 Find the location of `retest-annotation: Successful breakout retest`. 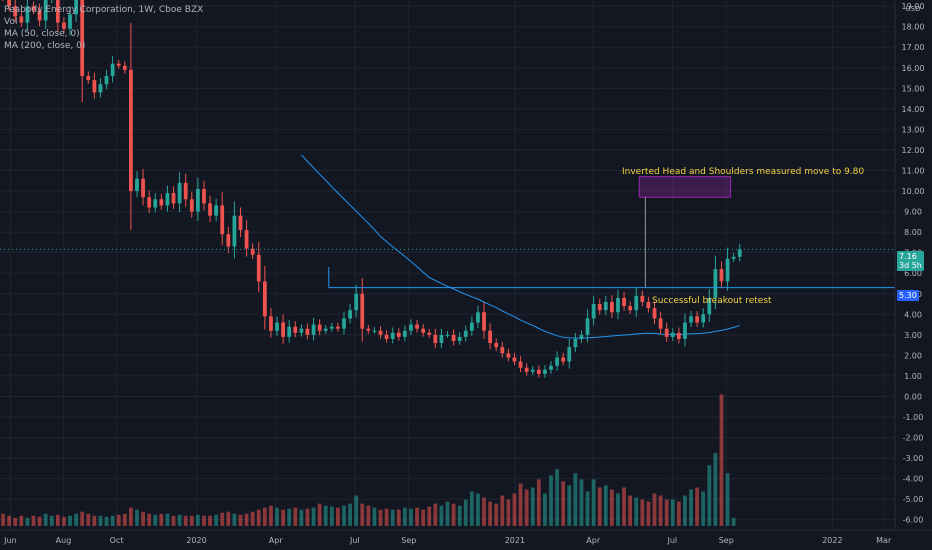

retest-annotation: Successful breakout retest is located at coordinates (712, 301).